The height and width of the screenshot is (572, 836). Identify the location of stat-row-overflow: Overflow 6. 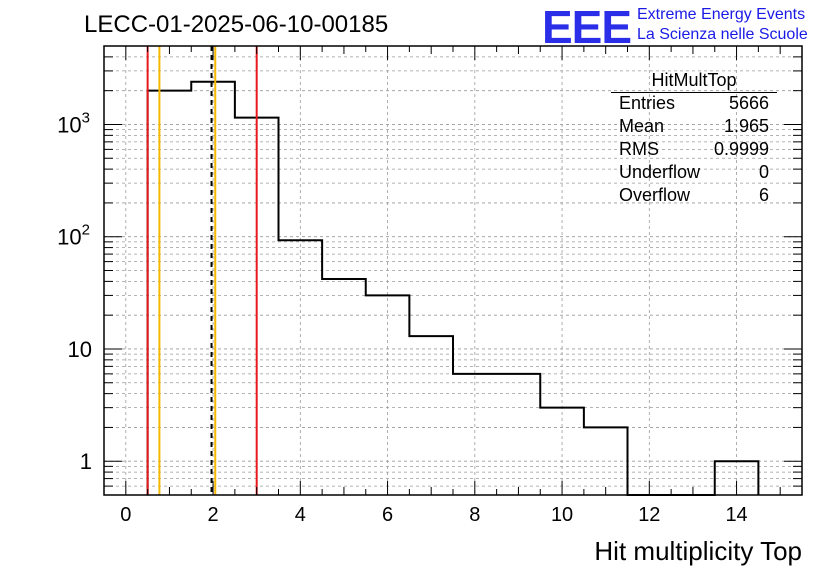
(694, 196).